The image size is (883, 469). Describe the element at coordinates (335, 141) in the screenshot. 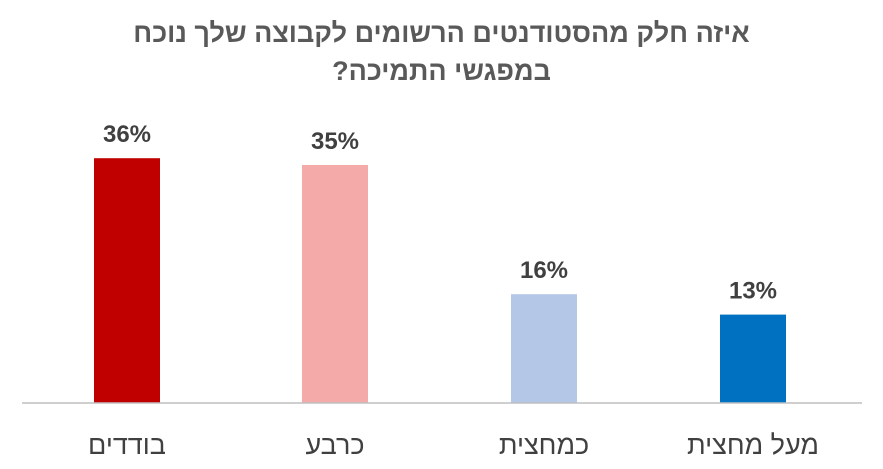

I see `data-label-2: 35%` at that location.